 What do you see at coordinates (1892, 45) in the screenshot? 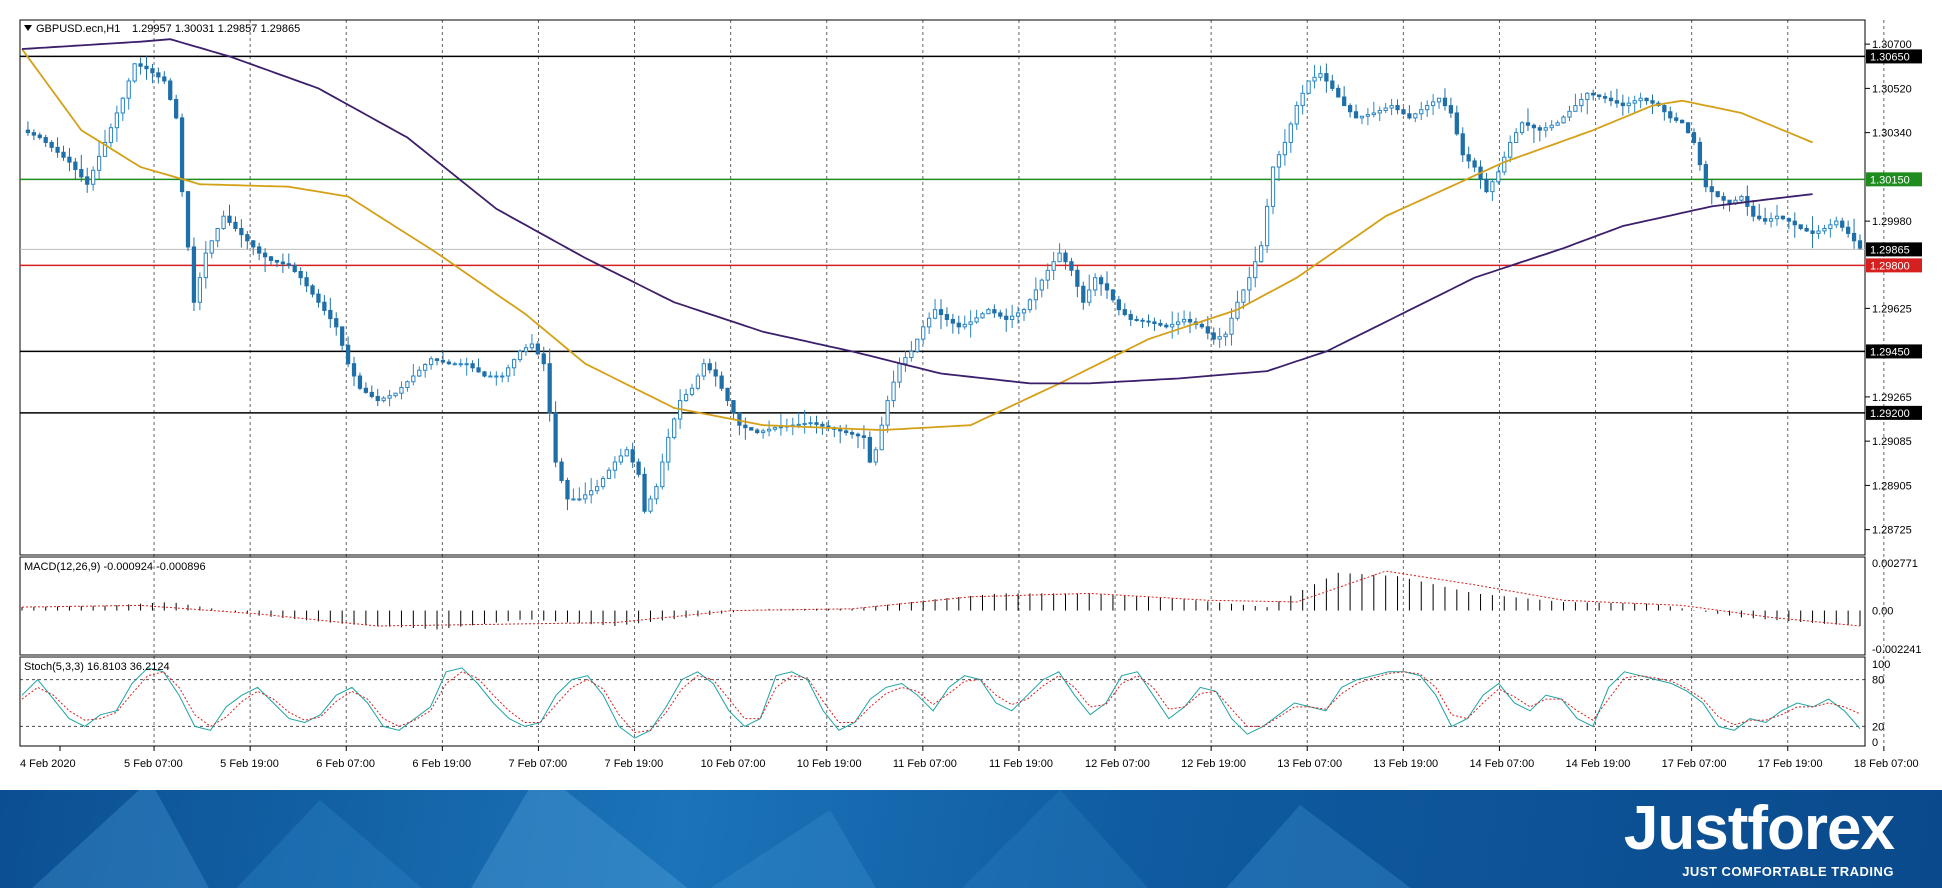
I see `price-tick-label: 1.30700` at bounding box center [1892, 45].